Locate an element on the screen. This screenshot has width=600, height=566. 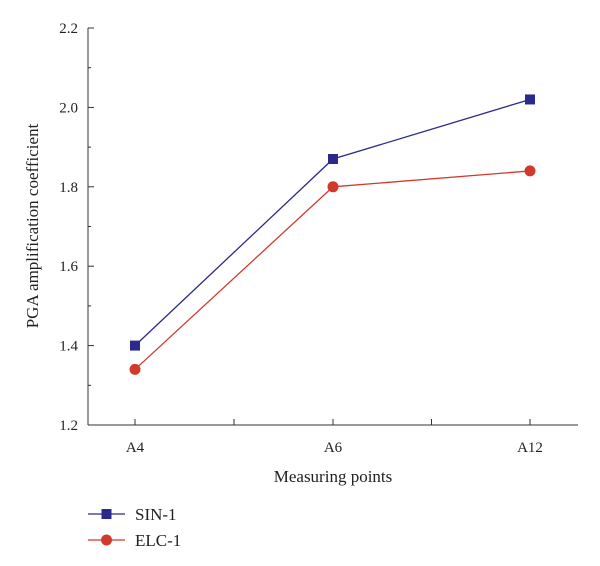
legend-label: ELC-1 is located at coordinates (158, 540).